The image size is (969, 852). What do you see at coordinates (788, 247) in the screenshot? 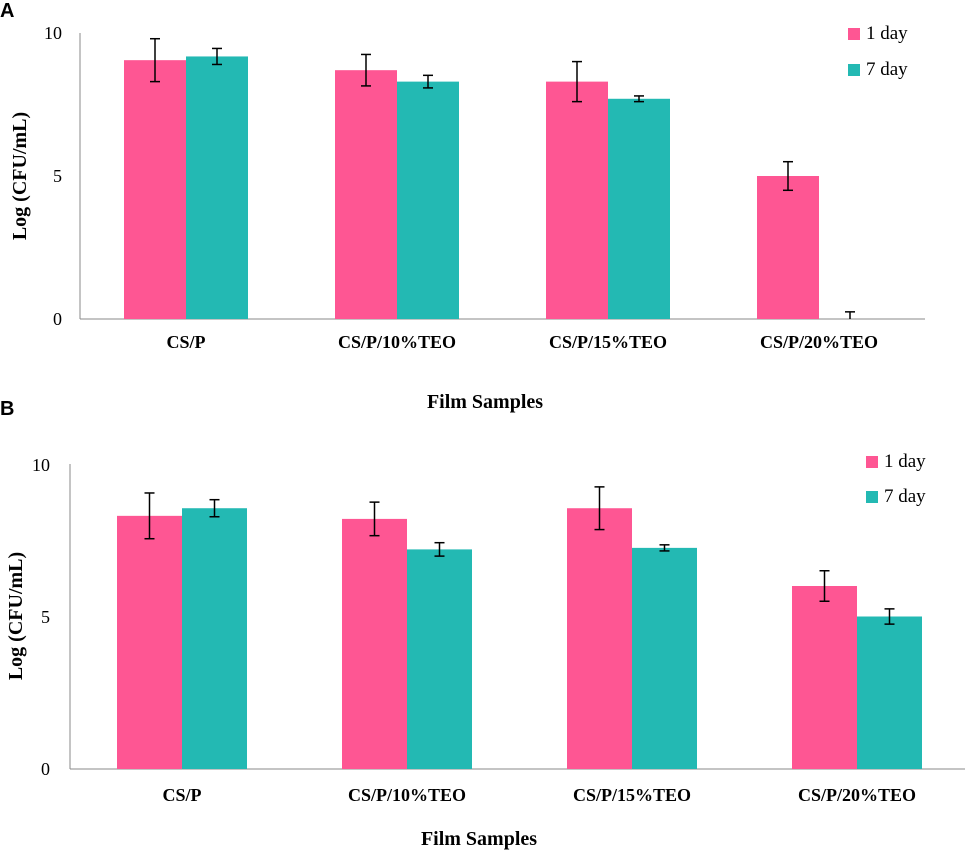
I see `panel-a-bar-3-1day` at bounding box center [788, 247].